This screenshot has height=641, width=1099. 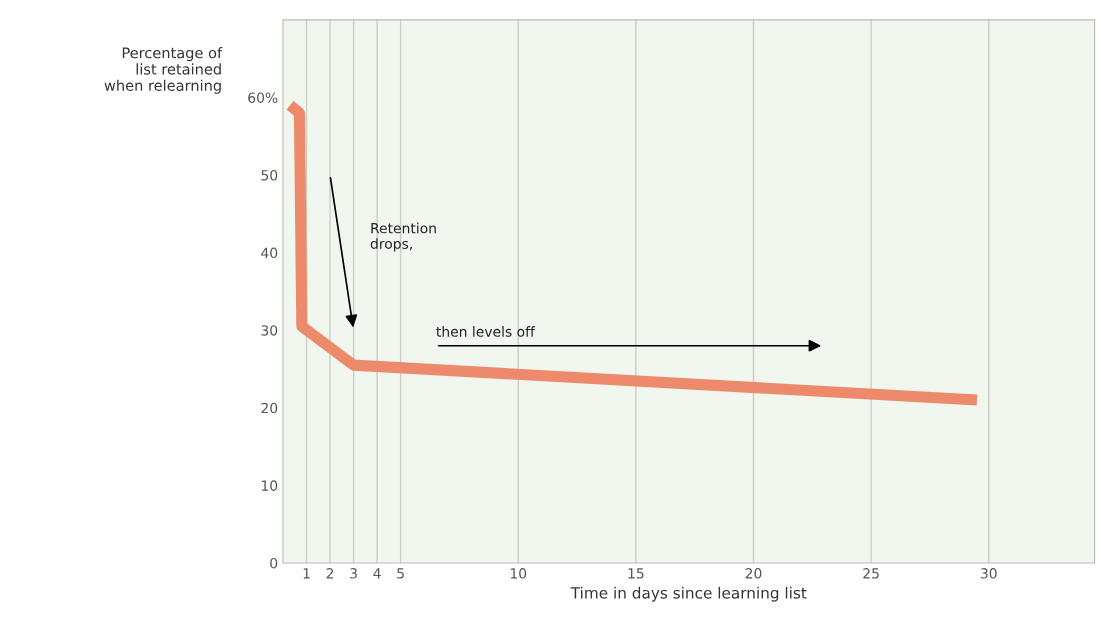 What do you see at coordinates (269, 330) in the screenshot?
I see `y-tick-label: 30` at bounding box center [269, 330].